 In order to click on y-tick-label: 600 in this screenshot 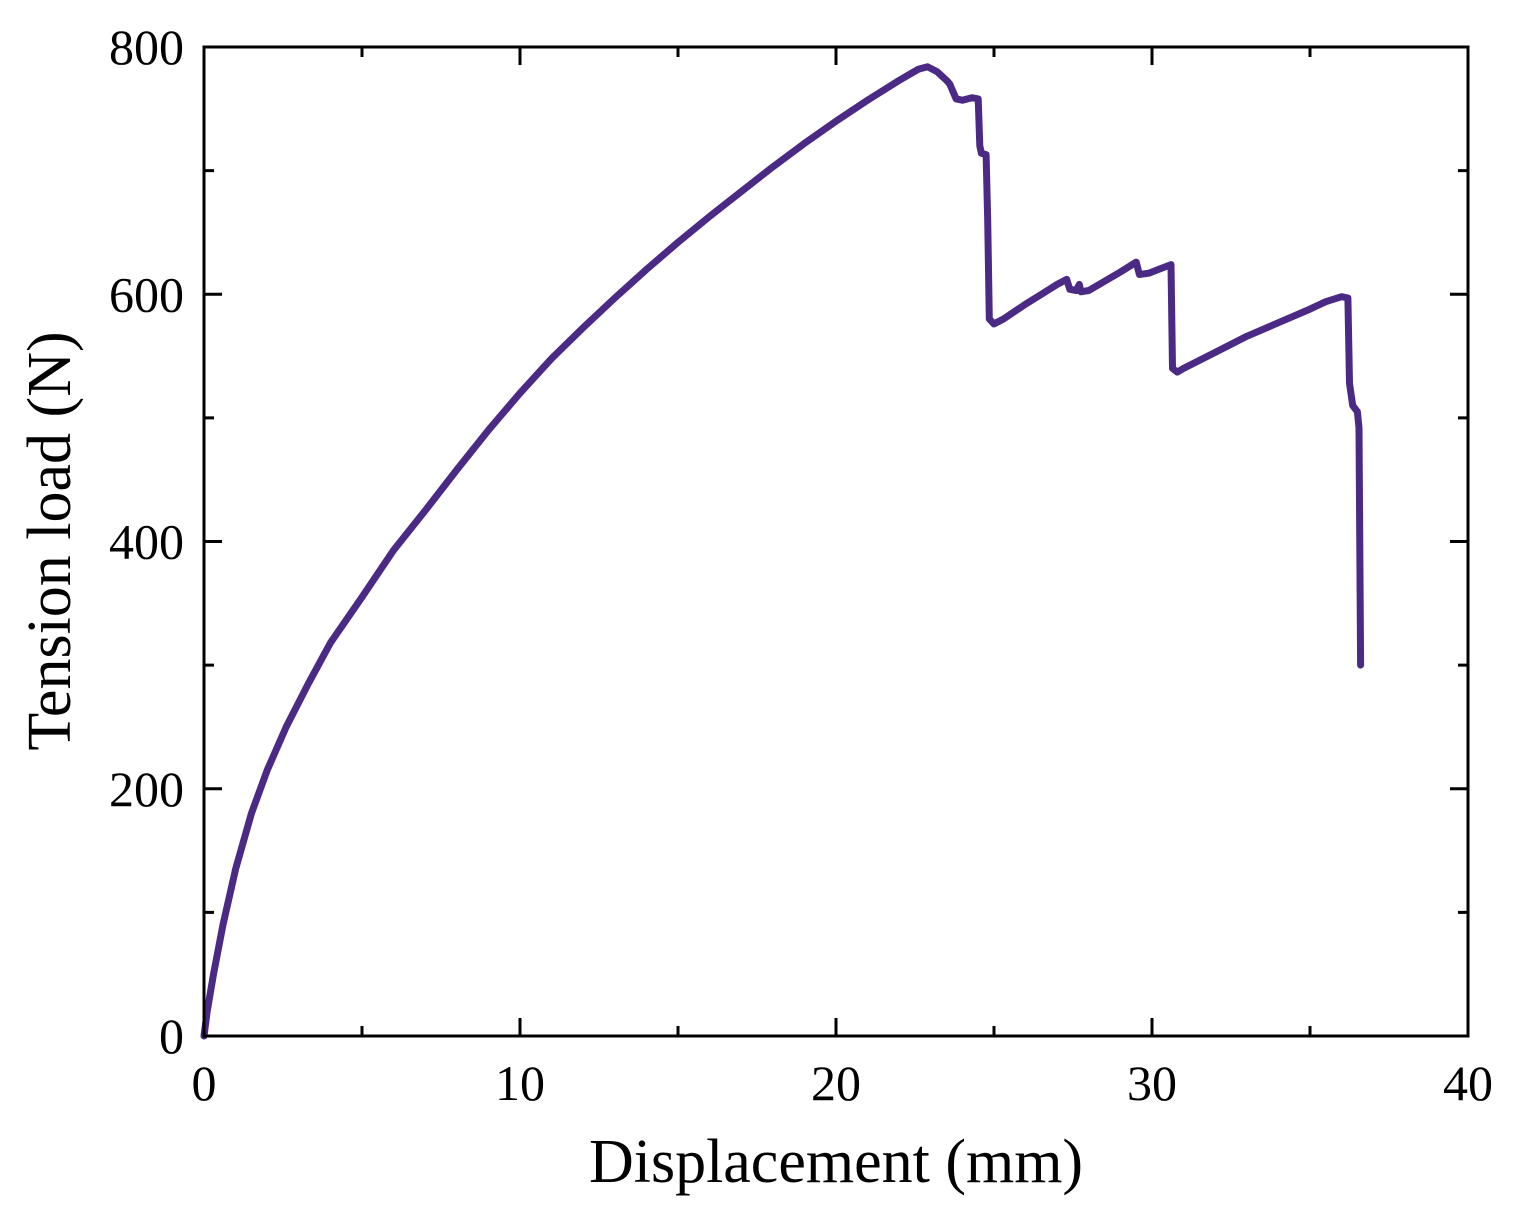, I will do `click(146, 294)`.